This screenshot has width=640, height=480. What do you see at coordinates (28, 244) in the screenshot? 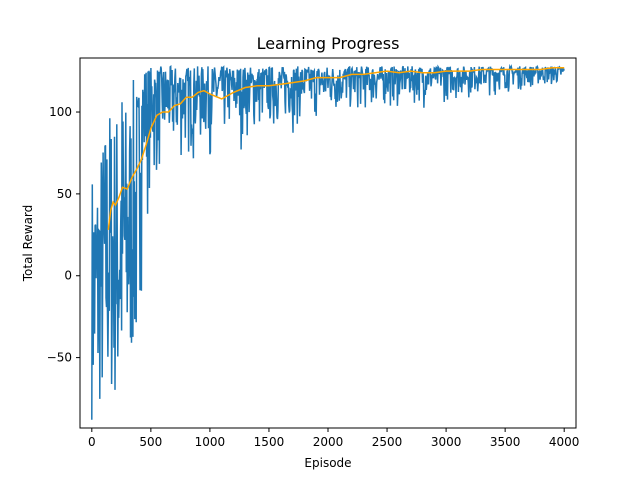
I see `y-axis-label: Total Reward` at bounding box center [28, 244].